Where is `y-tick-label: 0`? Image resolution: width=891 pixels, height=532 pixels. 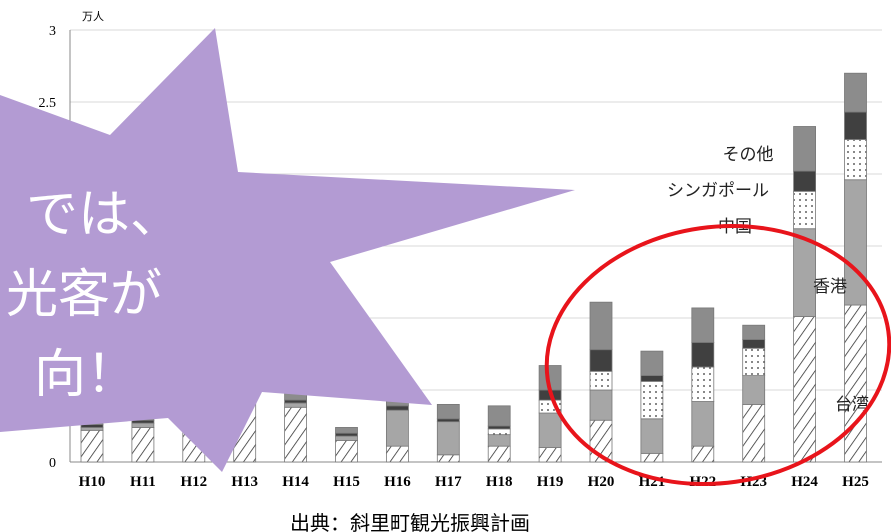
y-tick-label: 0 is located at coordinates (52, 463).